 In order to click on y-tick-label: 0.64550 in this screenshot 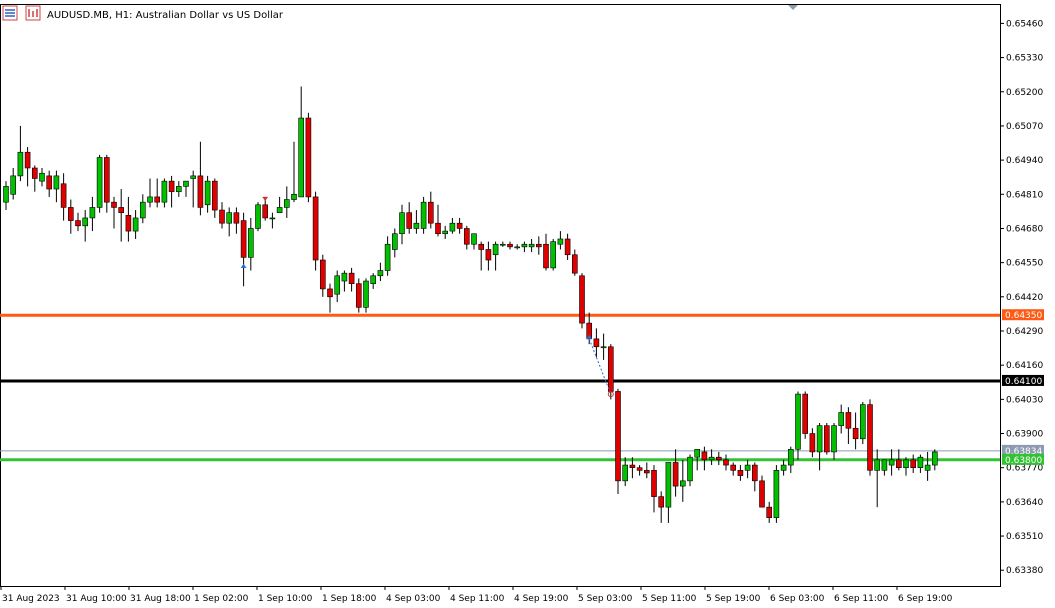, I will do `click(1024, 264)`.